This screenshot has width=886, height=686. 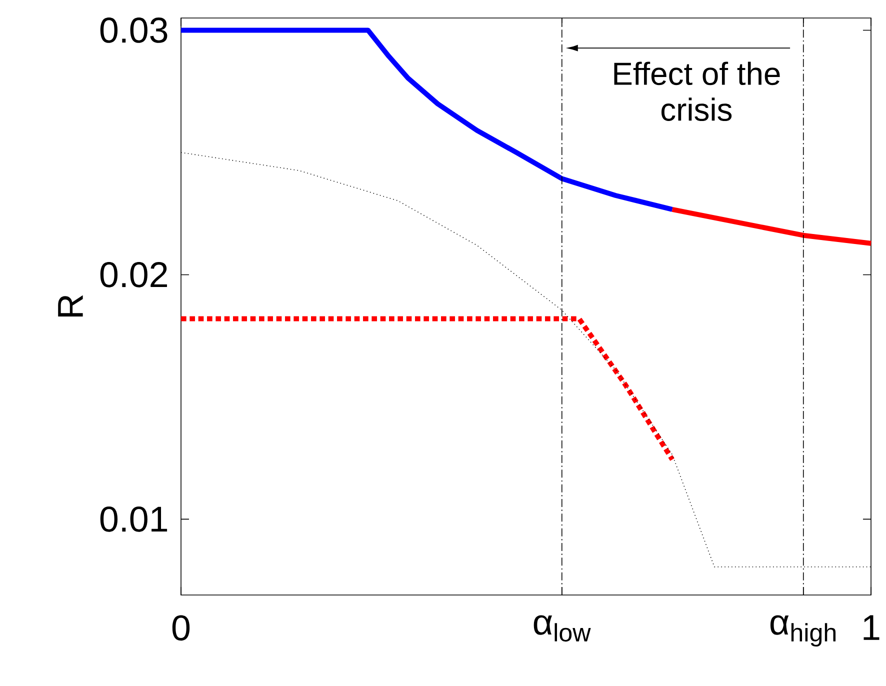 I want to click on annotation: Effect of the crisis, so click(x=697, y=91).